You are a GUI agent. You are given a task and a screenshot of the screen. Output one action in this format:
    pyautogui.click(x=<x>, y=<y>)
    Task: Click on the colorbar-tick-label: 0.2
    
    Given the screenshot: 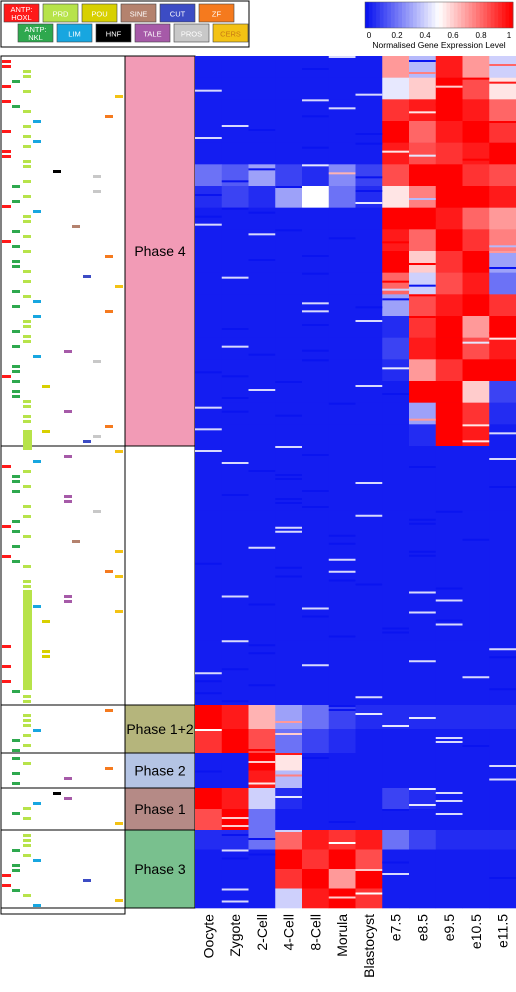 What is the action you would take?
    pyautogui.click(x=397, y=35)
    